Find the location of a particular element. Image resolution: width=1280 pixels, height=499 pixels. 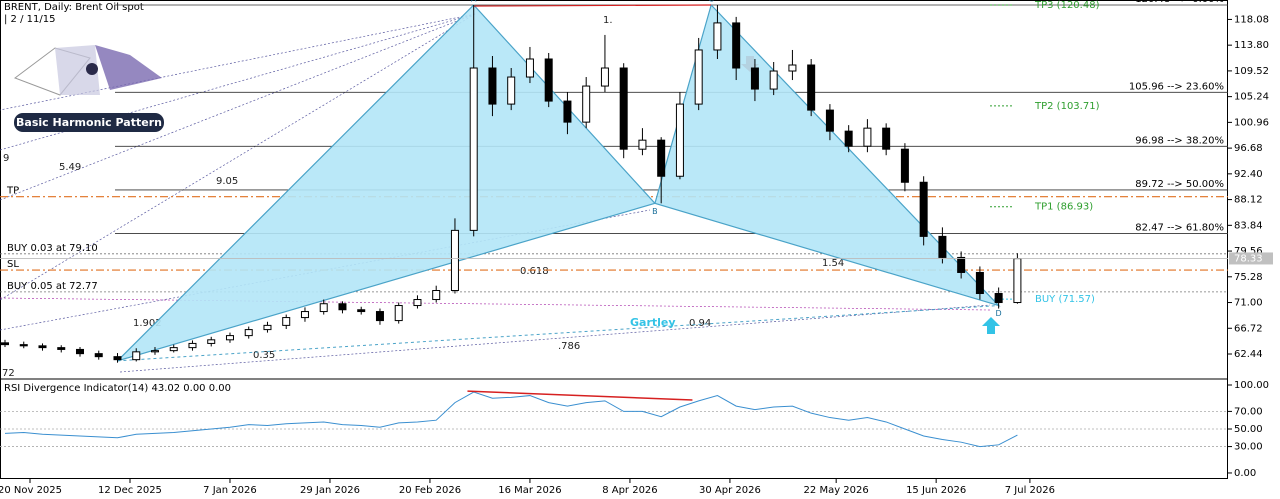

y-tick-label: 30.00 is located at coordinates (1248, 447).